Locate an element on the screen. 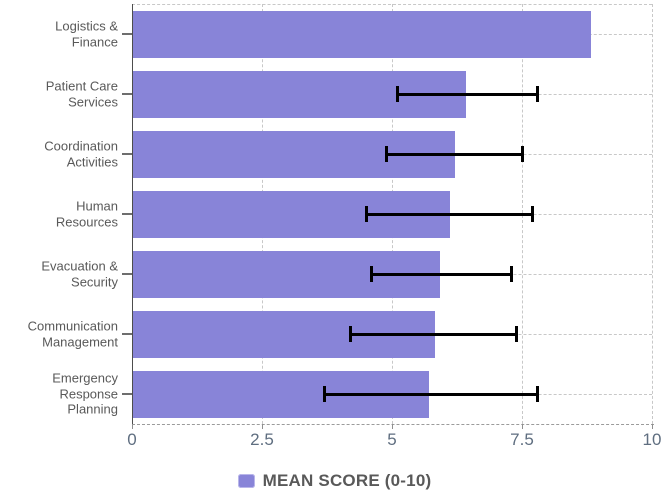 The width and height of the screenshot is (669, 503). category-label: Human Resources is located at coordinates (86, 213).